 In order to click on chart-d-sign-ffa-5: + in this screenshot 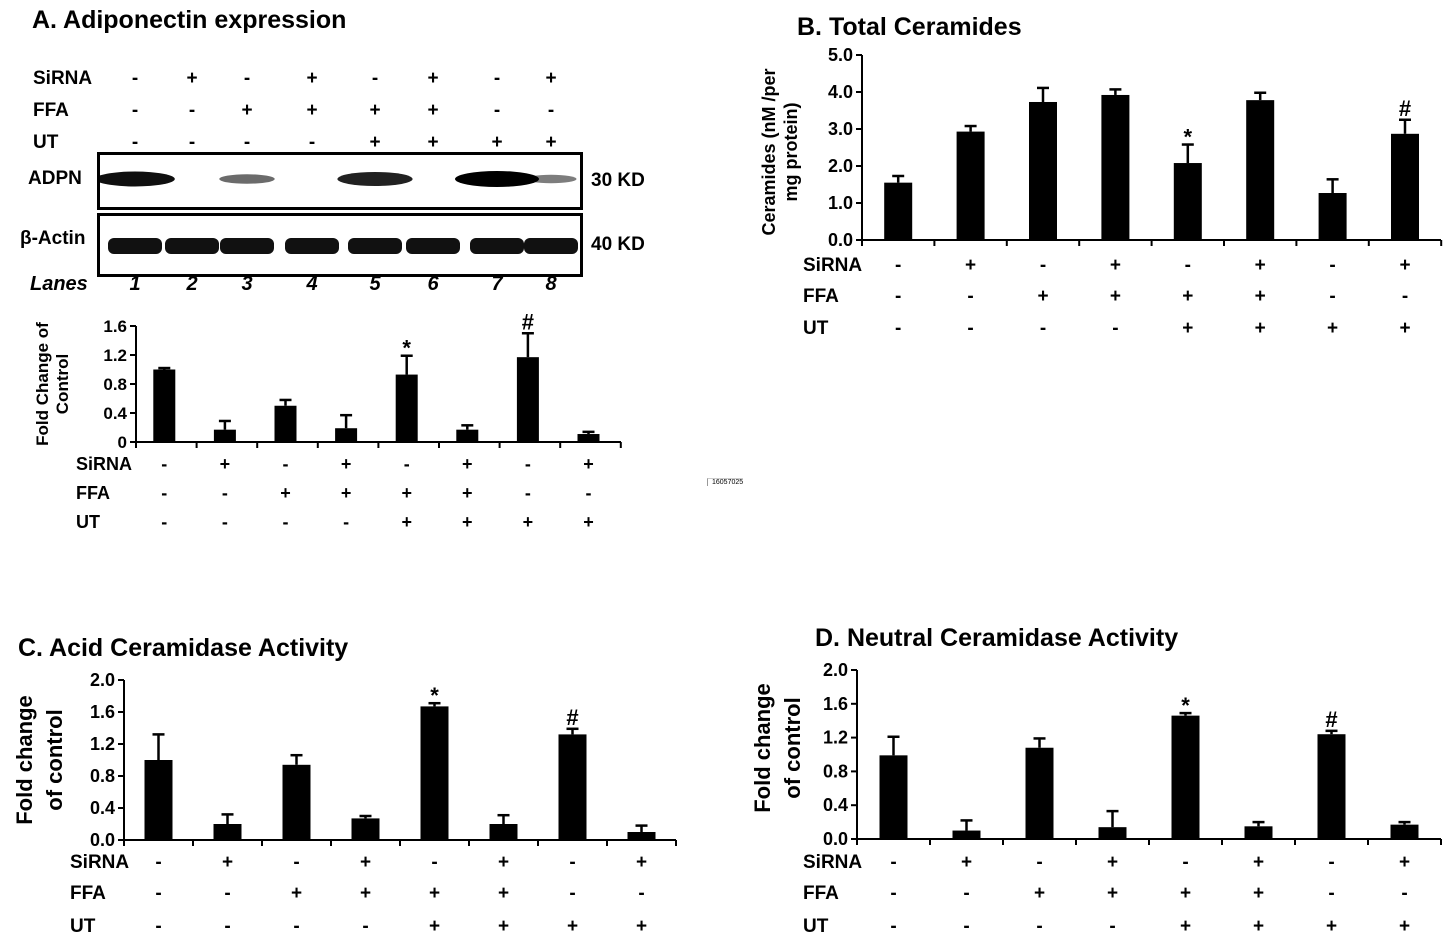, I will do `click(1185, 893)`.